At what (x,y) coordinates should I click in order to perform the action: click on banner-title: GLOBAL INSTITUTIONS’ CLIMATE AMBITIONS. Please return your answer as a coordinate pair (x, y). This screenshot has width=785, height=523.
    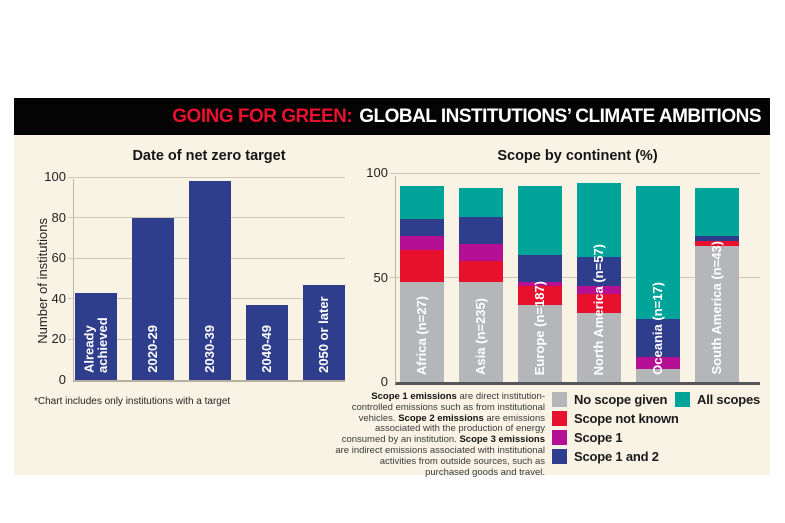
    Looking at the image, I should click on (560, 116).